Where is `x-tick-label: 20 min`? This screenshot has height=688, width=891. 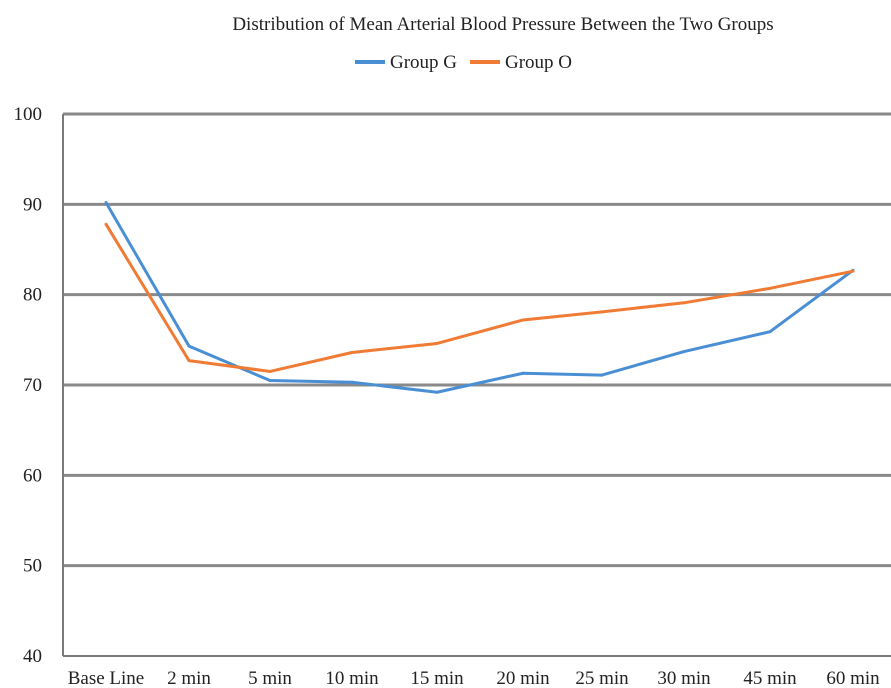
x-tick-label: 20 min is located at coordinates (523, 678).